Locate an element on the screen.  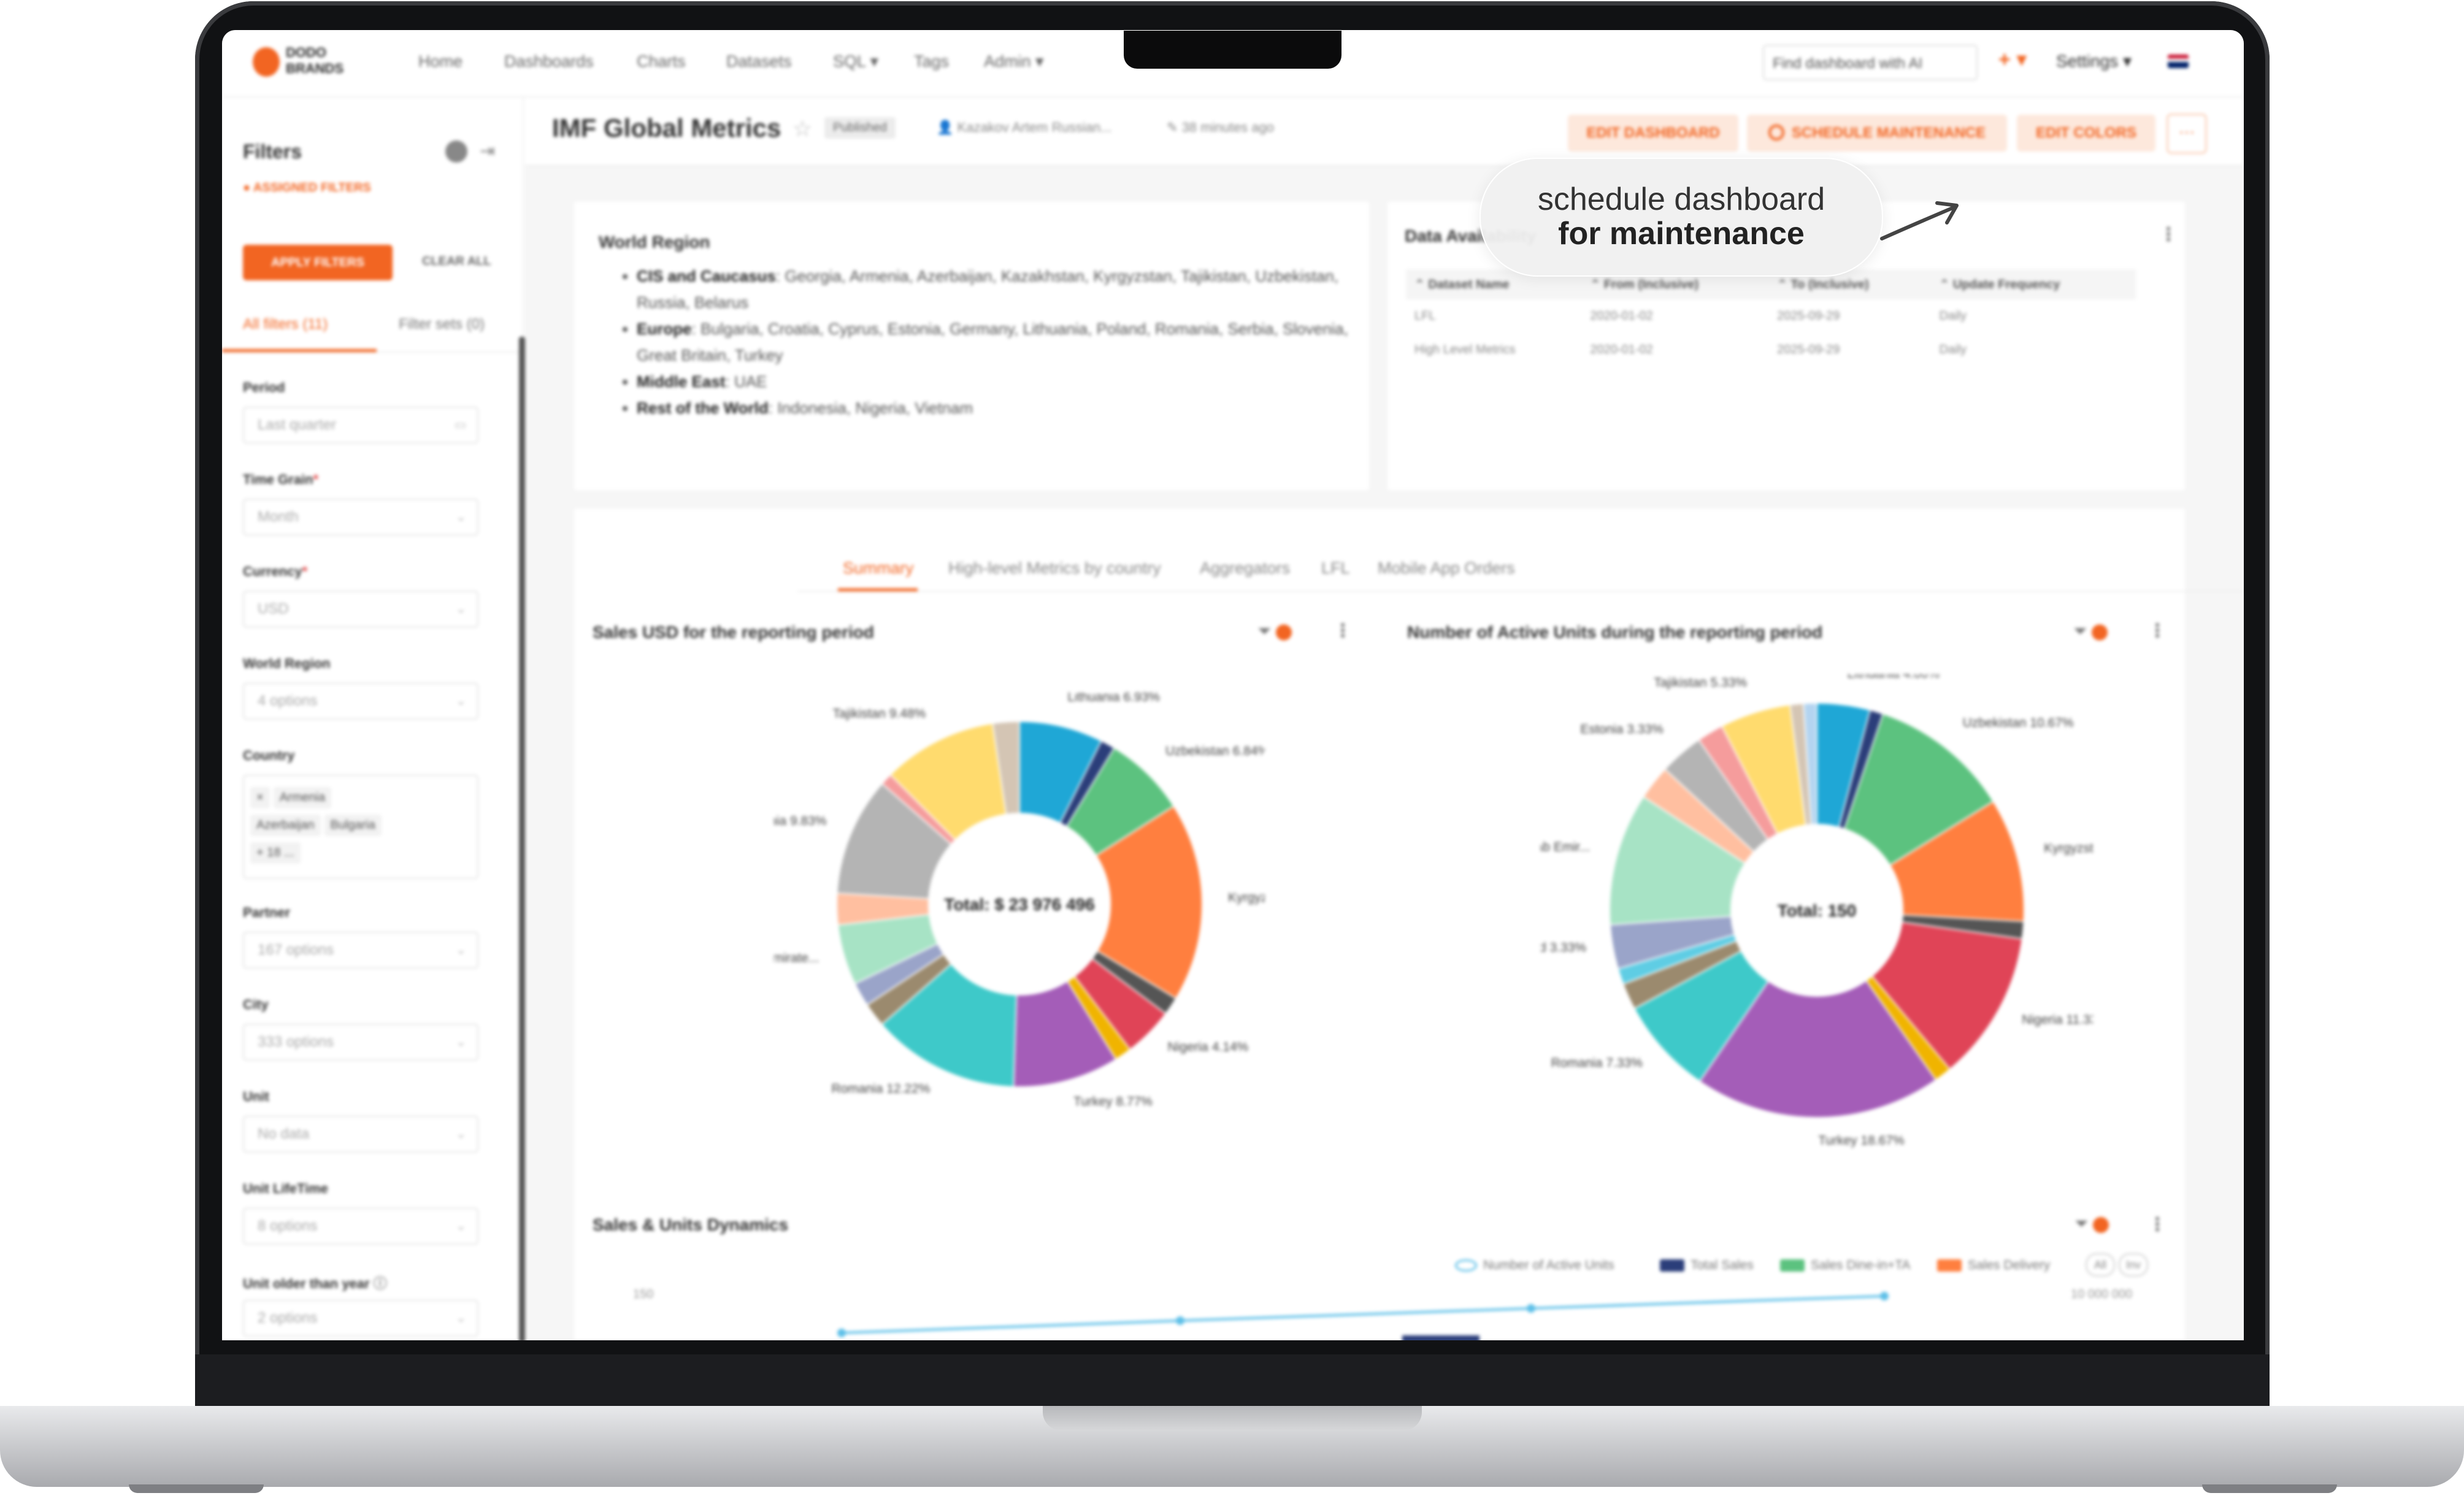
legend-item: Sales Dine-in+TA is located at coordinates (1845, 1265).